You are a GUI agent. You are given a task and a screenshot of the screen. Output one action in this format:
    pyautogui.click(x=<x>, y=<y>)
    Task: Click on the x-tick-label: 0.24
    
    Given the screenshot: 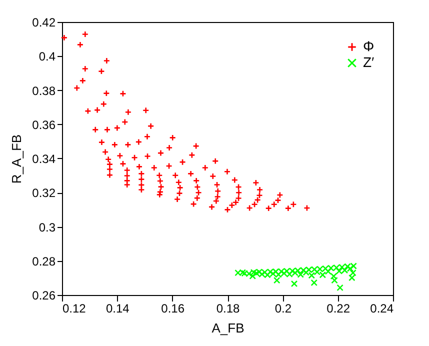 What is the action you would take?
    pyautogui.click(x=382, y=309)
    